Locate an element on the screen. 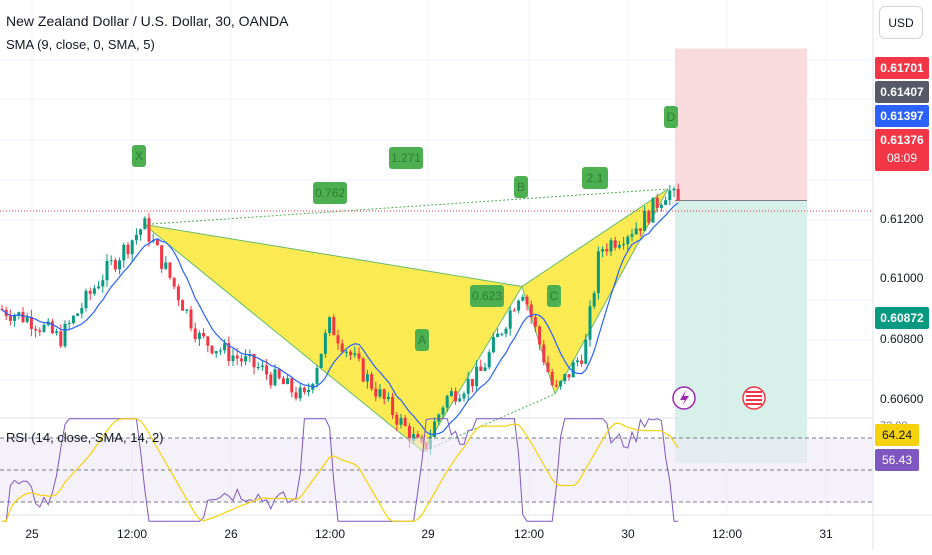 The image size is (932, 555). pattern-point-a-bg is located at coordinates (422, 340).